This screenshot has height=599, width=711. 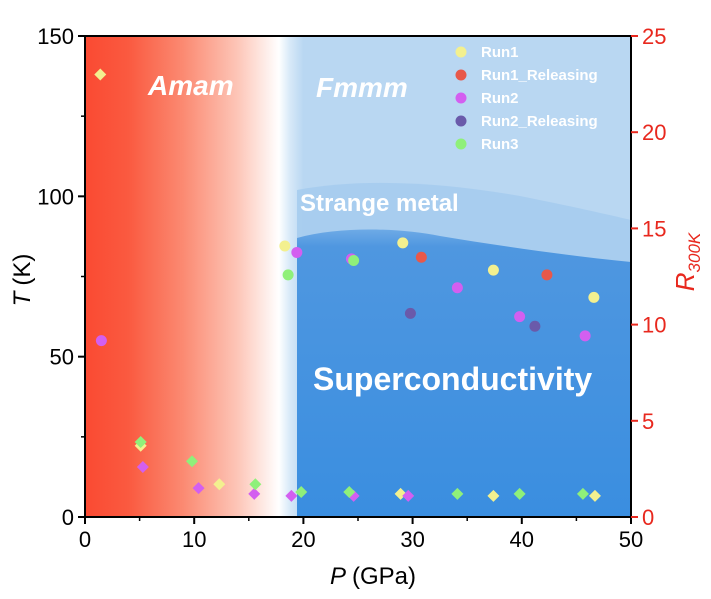 What do you see at coordinates (62, 357) in the screenshot?
I see `y-tick-label: 50` at bounding box center [62, 357].